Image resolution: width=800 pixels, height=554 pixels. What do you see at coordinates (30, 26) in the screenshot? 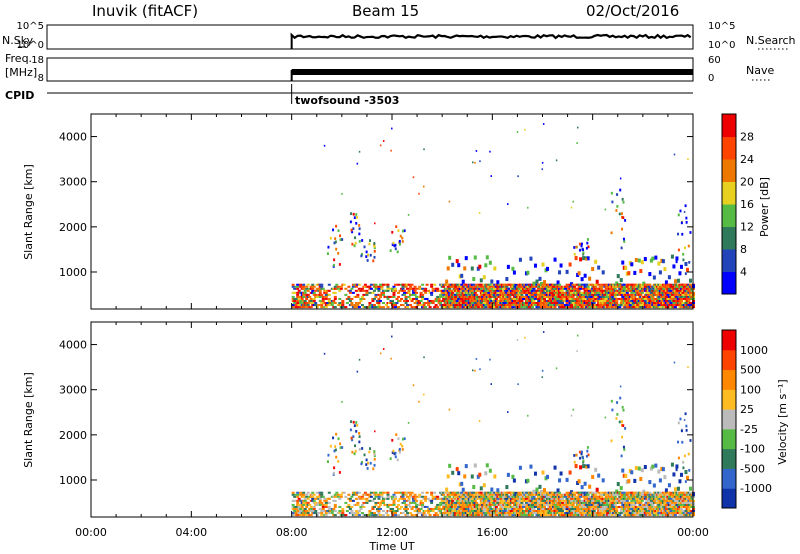
I see `nsky-tick-top: 10^5` at bounding box center [30, 26].